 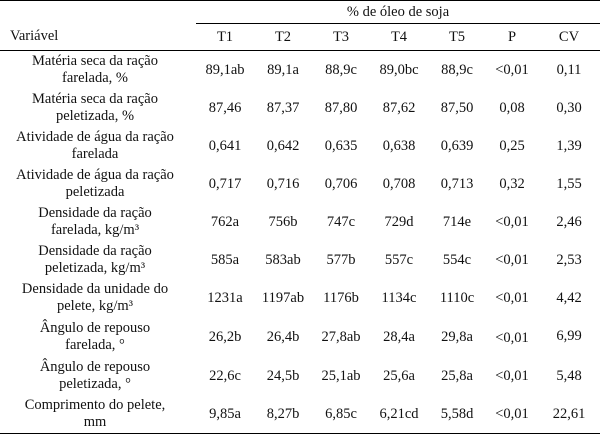 I want to click on cell-t5: 25,8a, so click(x=457, y=375).